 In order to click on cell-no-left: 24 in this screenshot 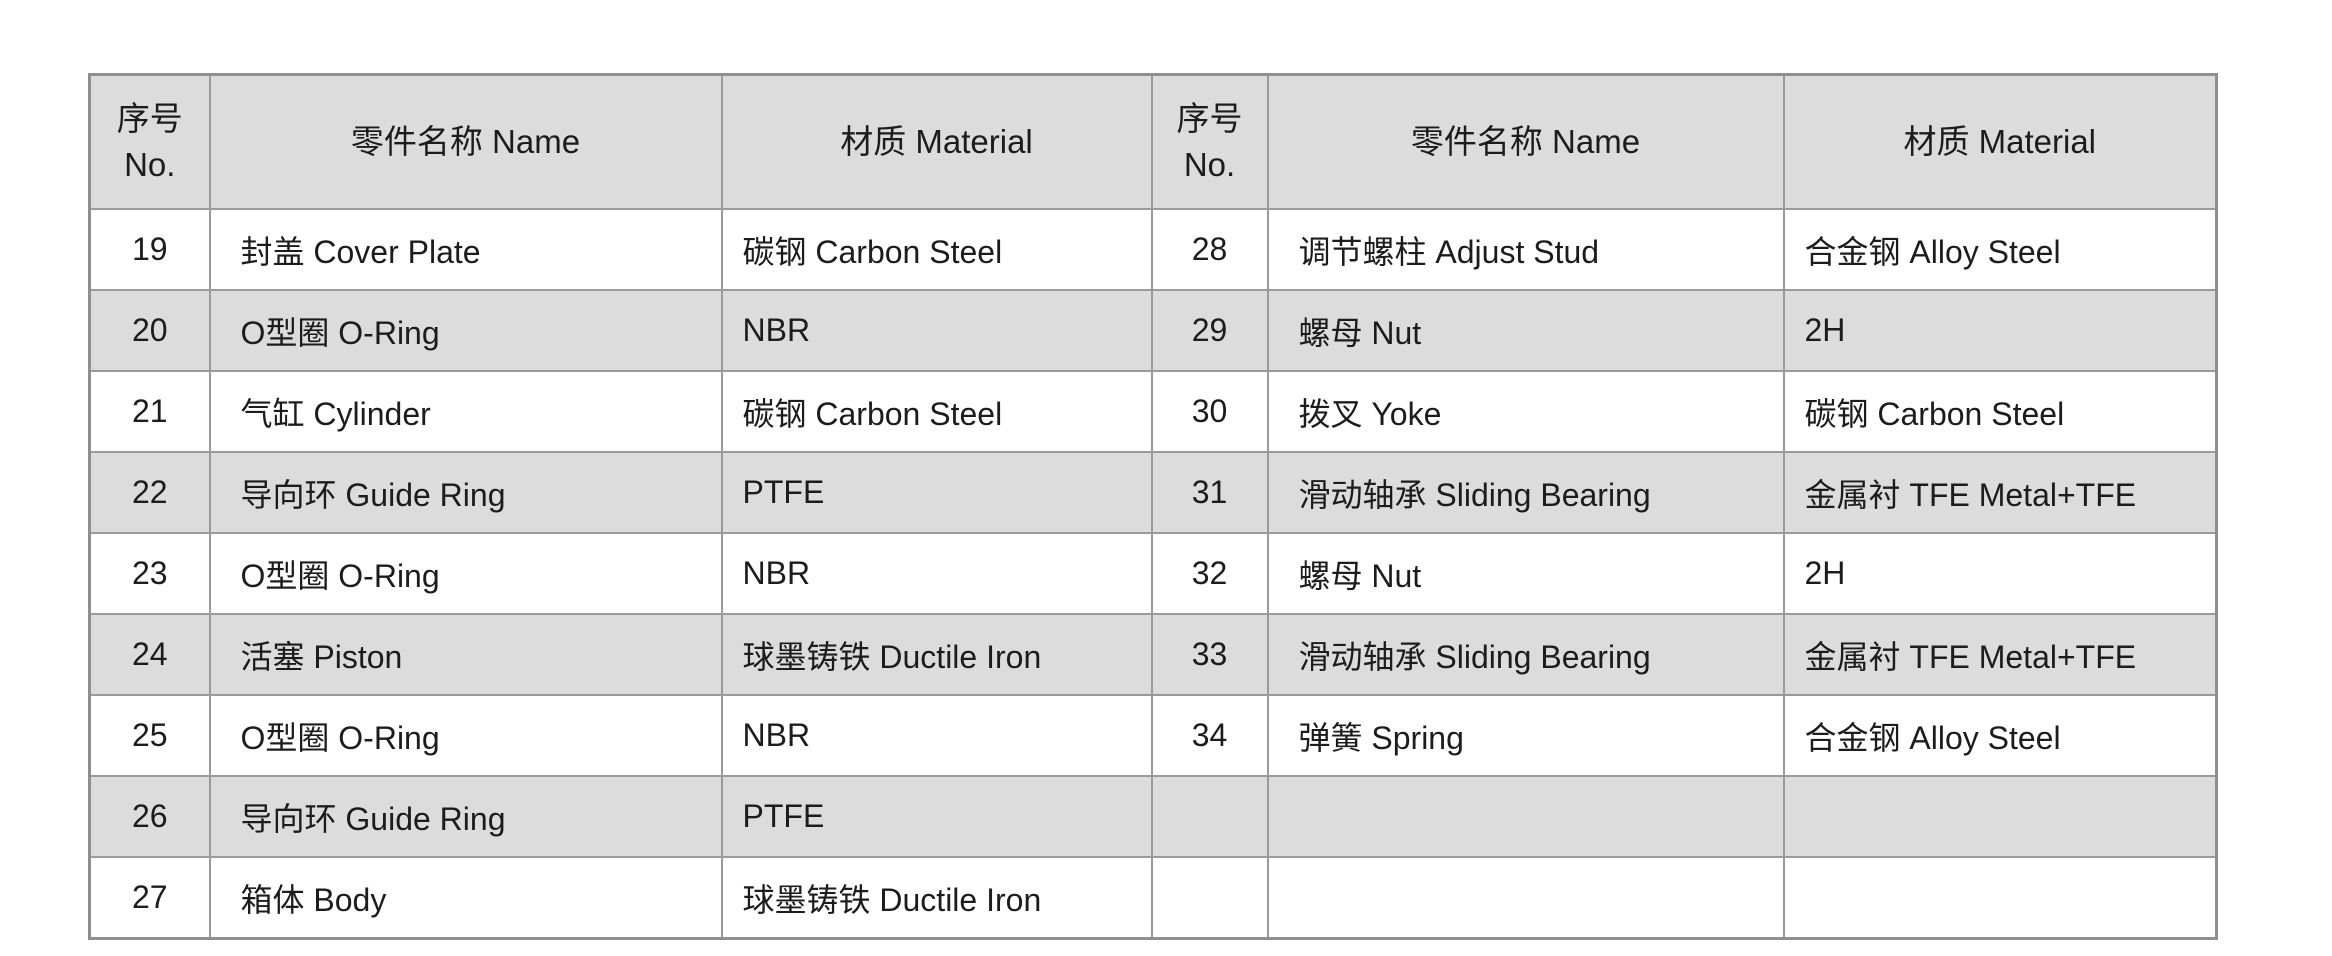, I will do `click(149, 654)`.